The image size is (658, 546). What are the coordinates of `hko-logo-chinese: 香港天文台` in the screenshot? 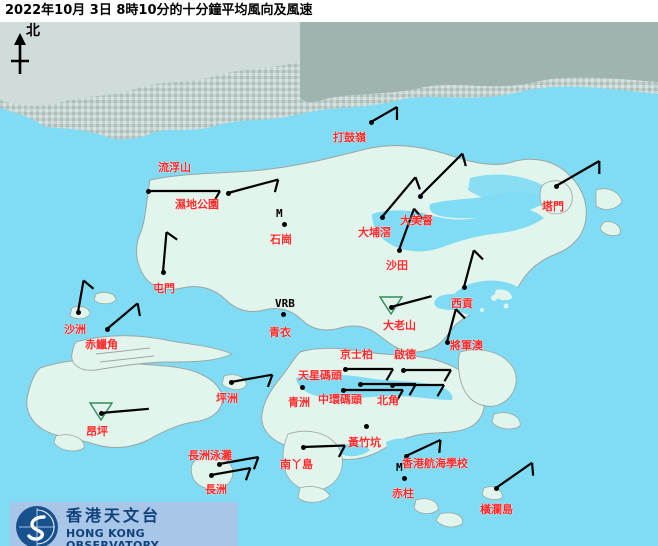 It's located at (114, 515).